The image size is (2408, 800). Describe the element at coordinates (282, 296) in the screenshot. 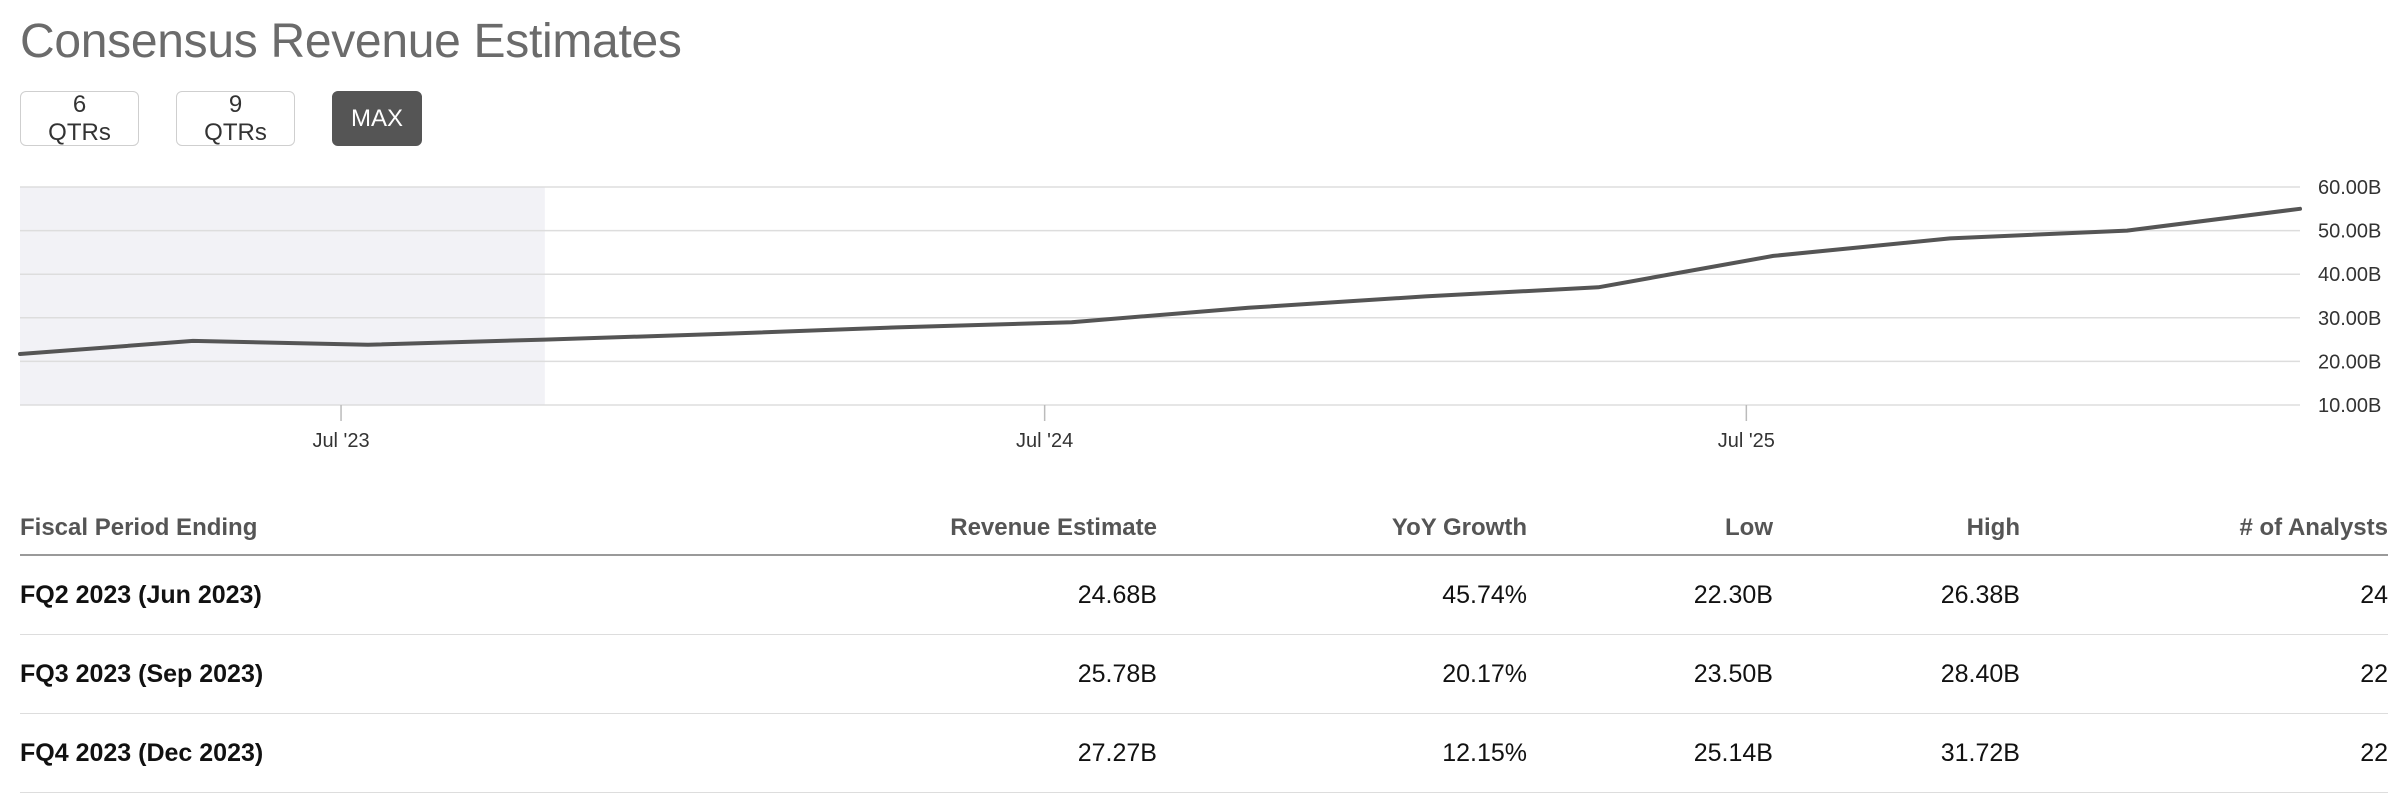

I see `actuals-shaded-region` at that location.